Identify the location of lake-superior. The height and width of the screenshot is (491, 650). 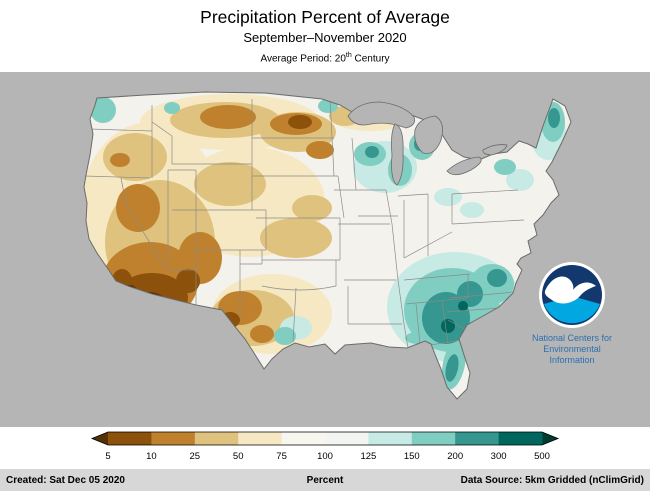
(381, 115).